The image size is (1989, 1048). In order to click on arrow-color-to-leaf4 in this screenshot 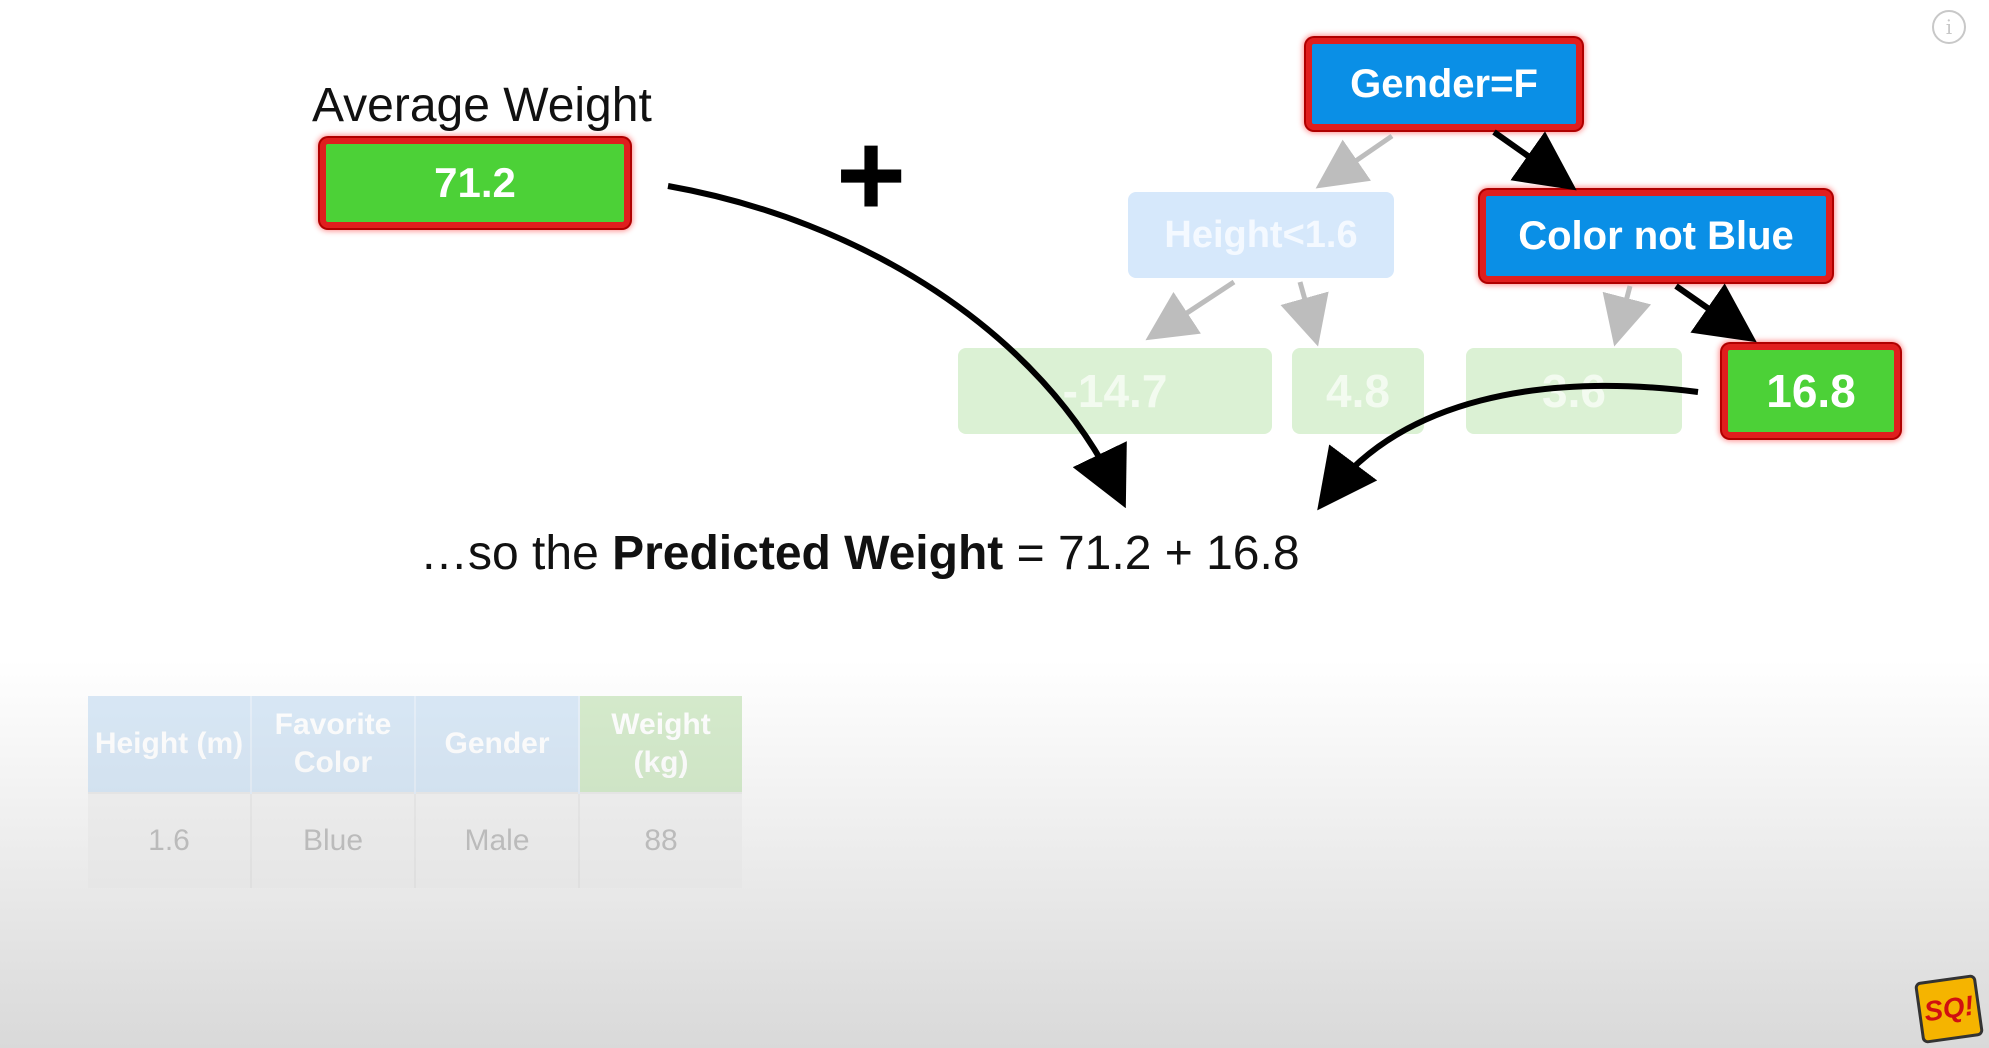, I will do `click(1715, 313)`.